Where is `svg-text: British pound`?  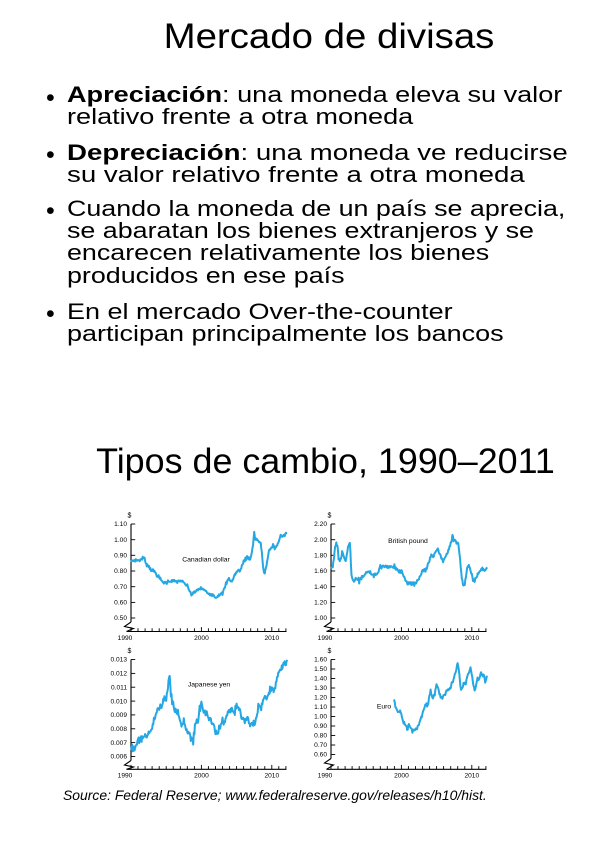
svg-text: British pound is located at coordinates (408, 541).